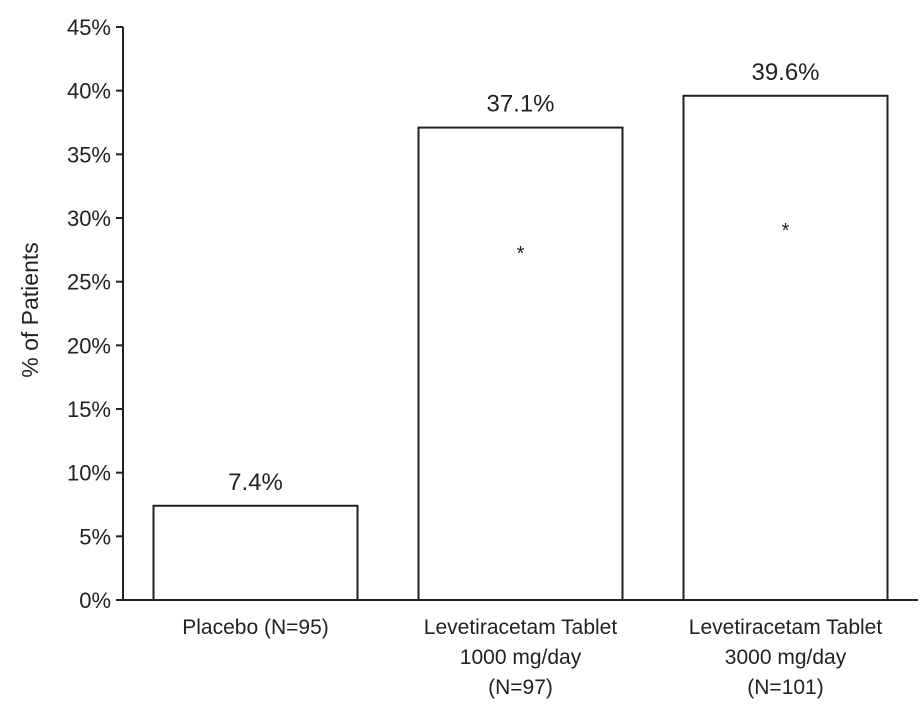 The height and width of the screenshot is (712, 924). What do you see at coordinates (89, 154) in the screenshot?
I see `y-tick-label: 35%` at bounding box center [89, 154].